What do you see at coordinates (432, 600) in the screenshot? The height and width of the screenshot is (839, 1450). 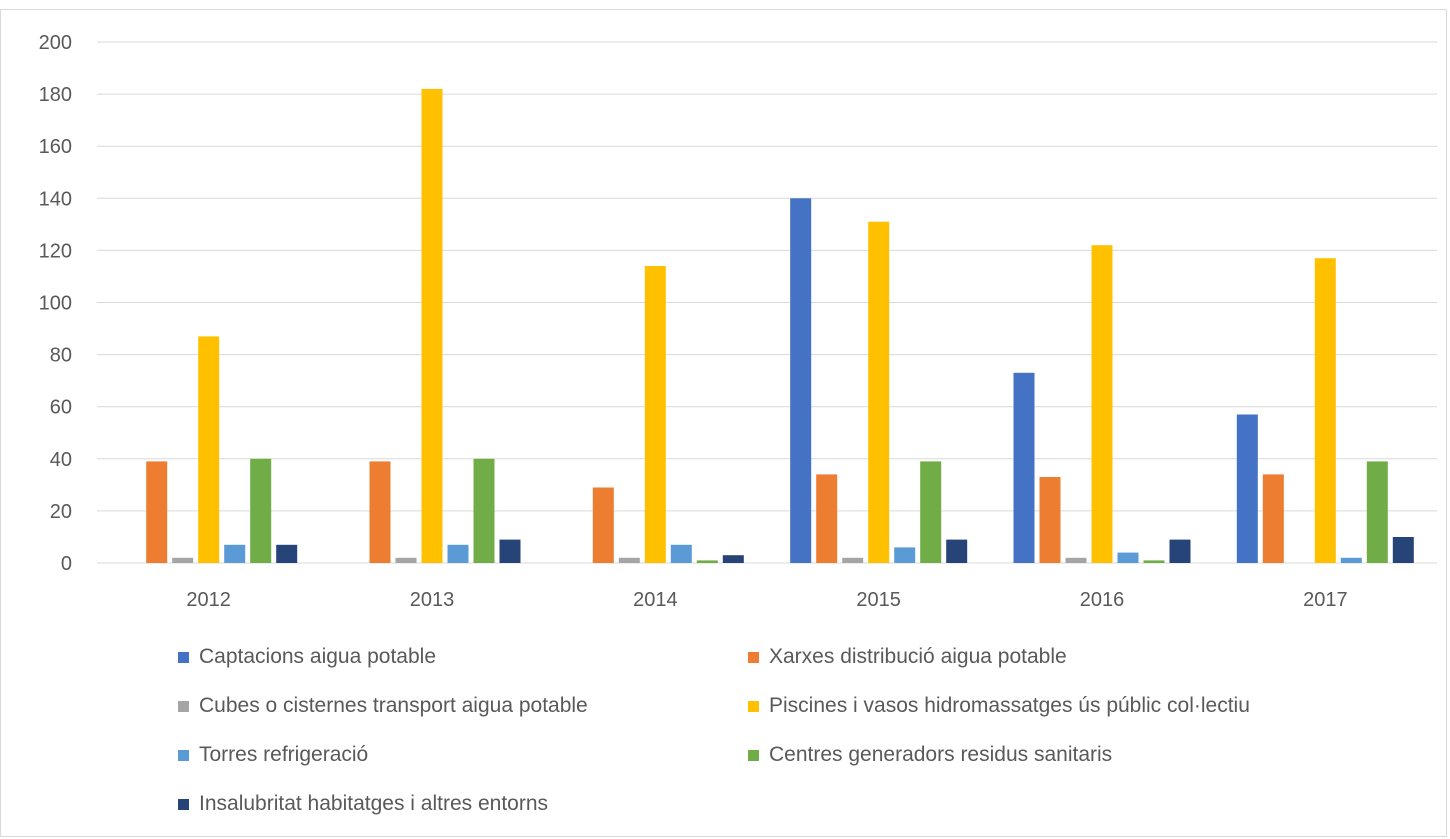 I see `x-tick-label: 2013` at bounding box center [432, 600].